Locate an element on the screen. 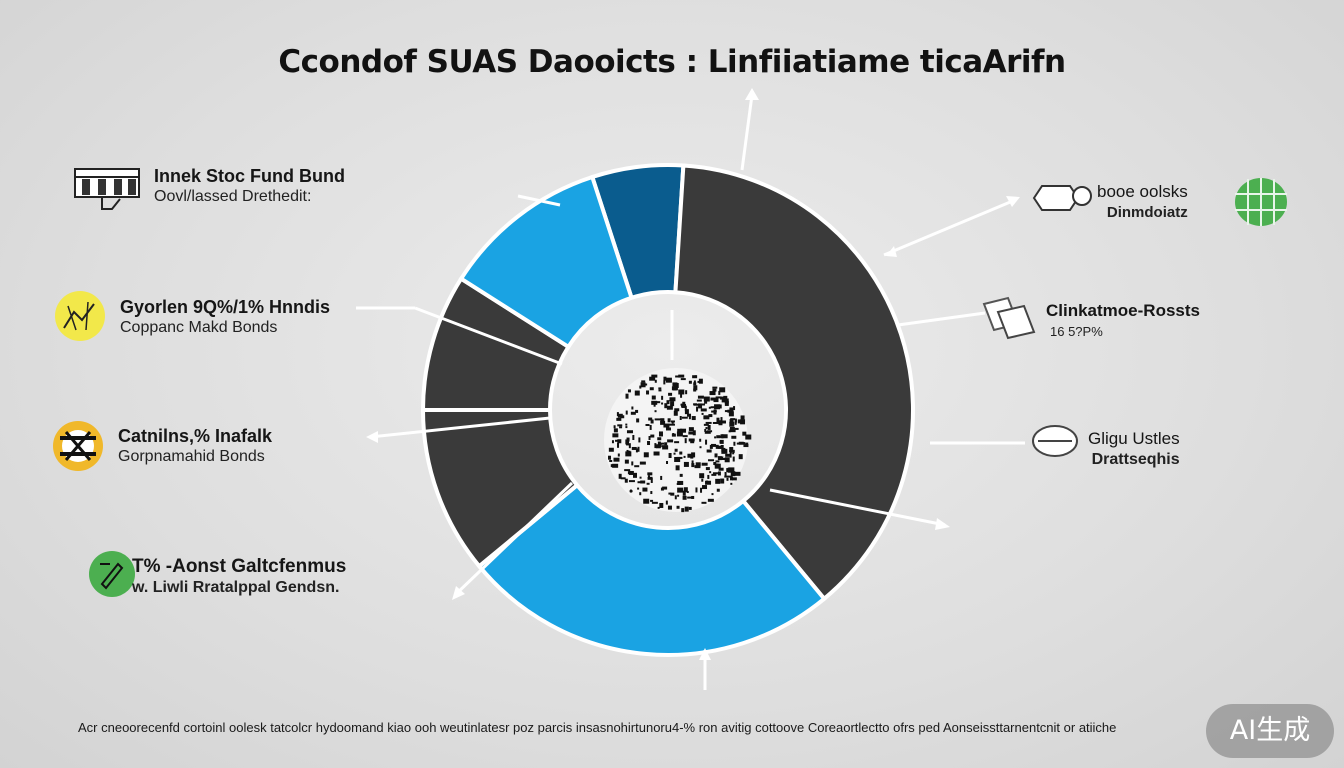 This screenshot has width=1344, height=768. legend-item-6-line1: Clinkatmoe-Rossts is located at coordinates (1123, 310).